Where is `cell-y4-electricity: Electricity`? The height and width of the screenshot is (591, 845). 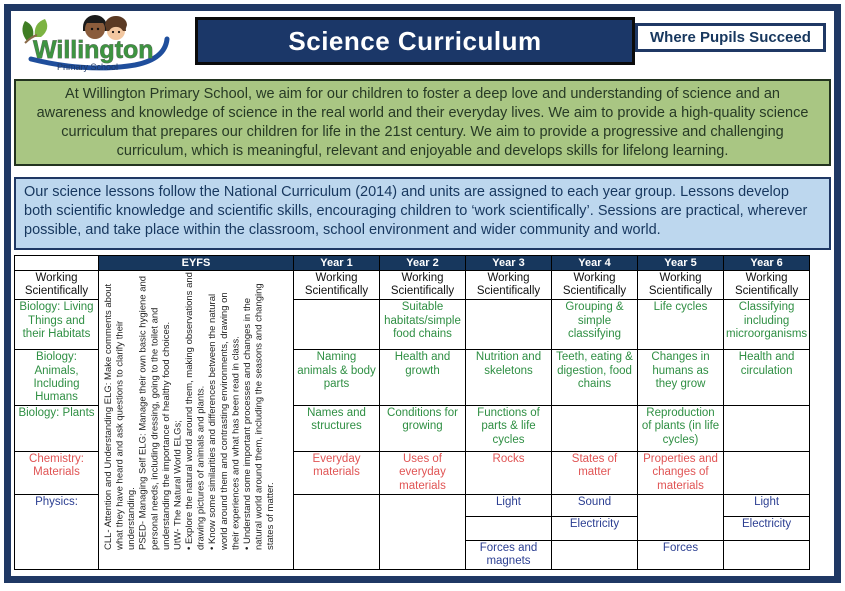
cell-y4-electricity: Electricity is located at coordinates (594, 528).